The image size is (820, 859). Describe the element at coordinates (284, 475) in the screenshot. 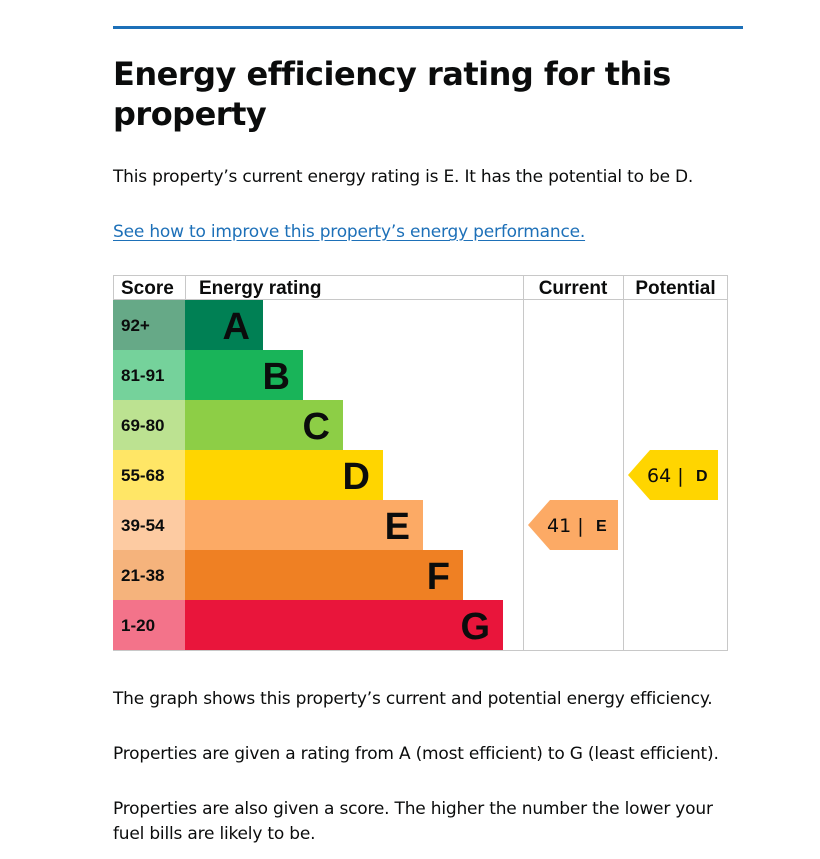

I see `rating-bar-d` at that location.